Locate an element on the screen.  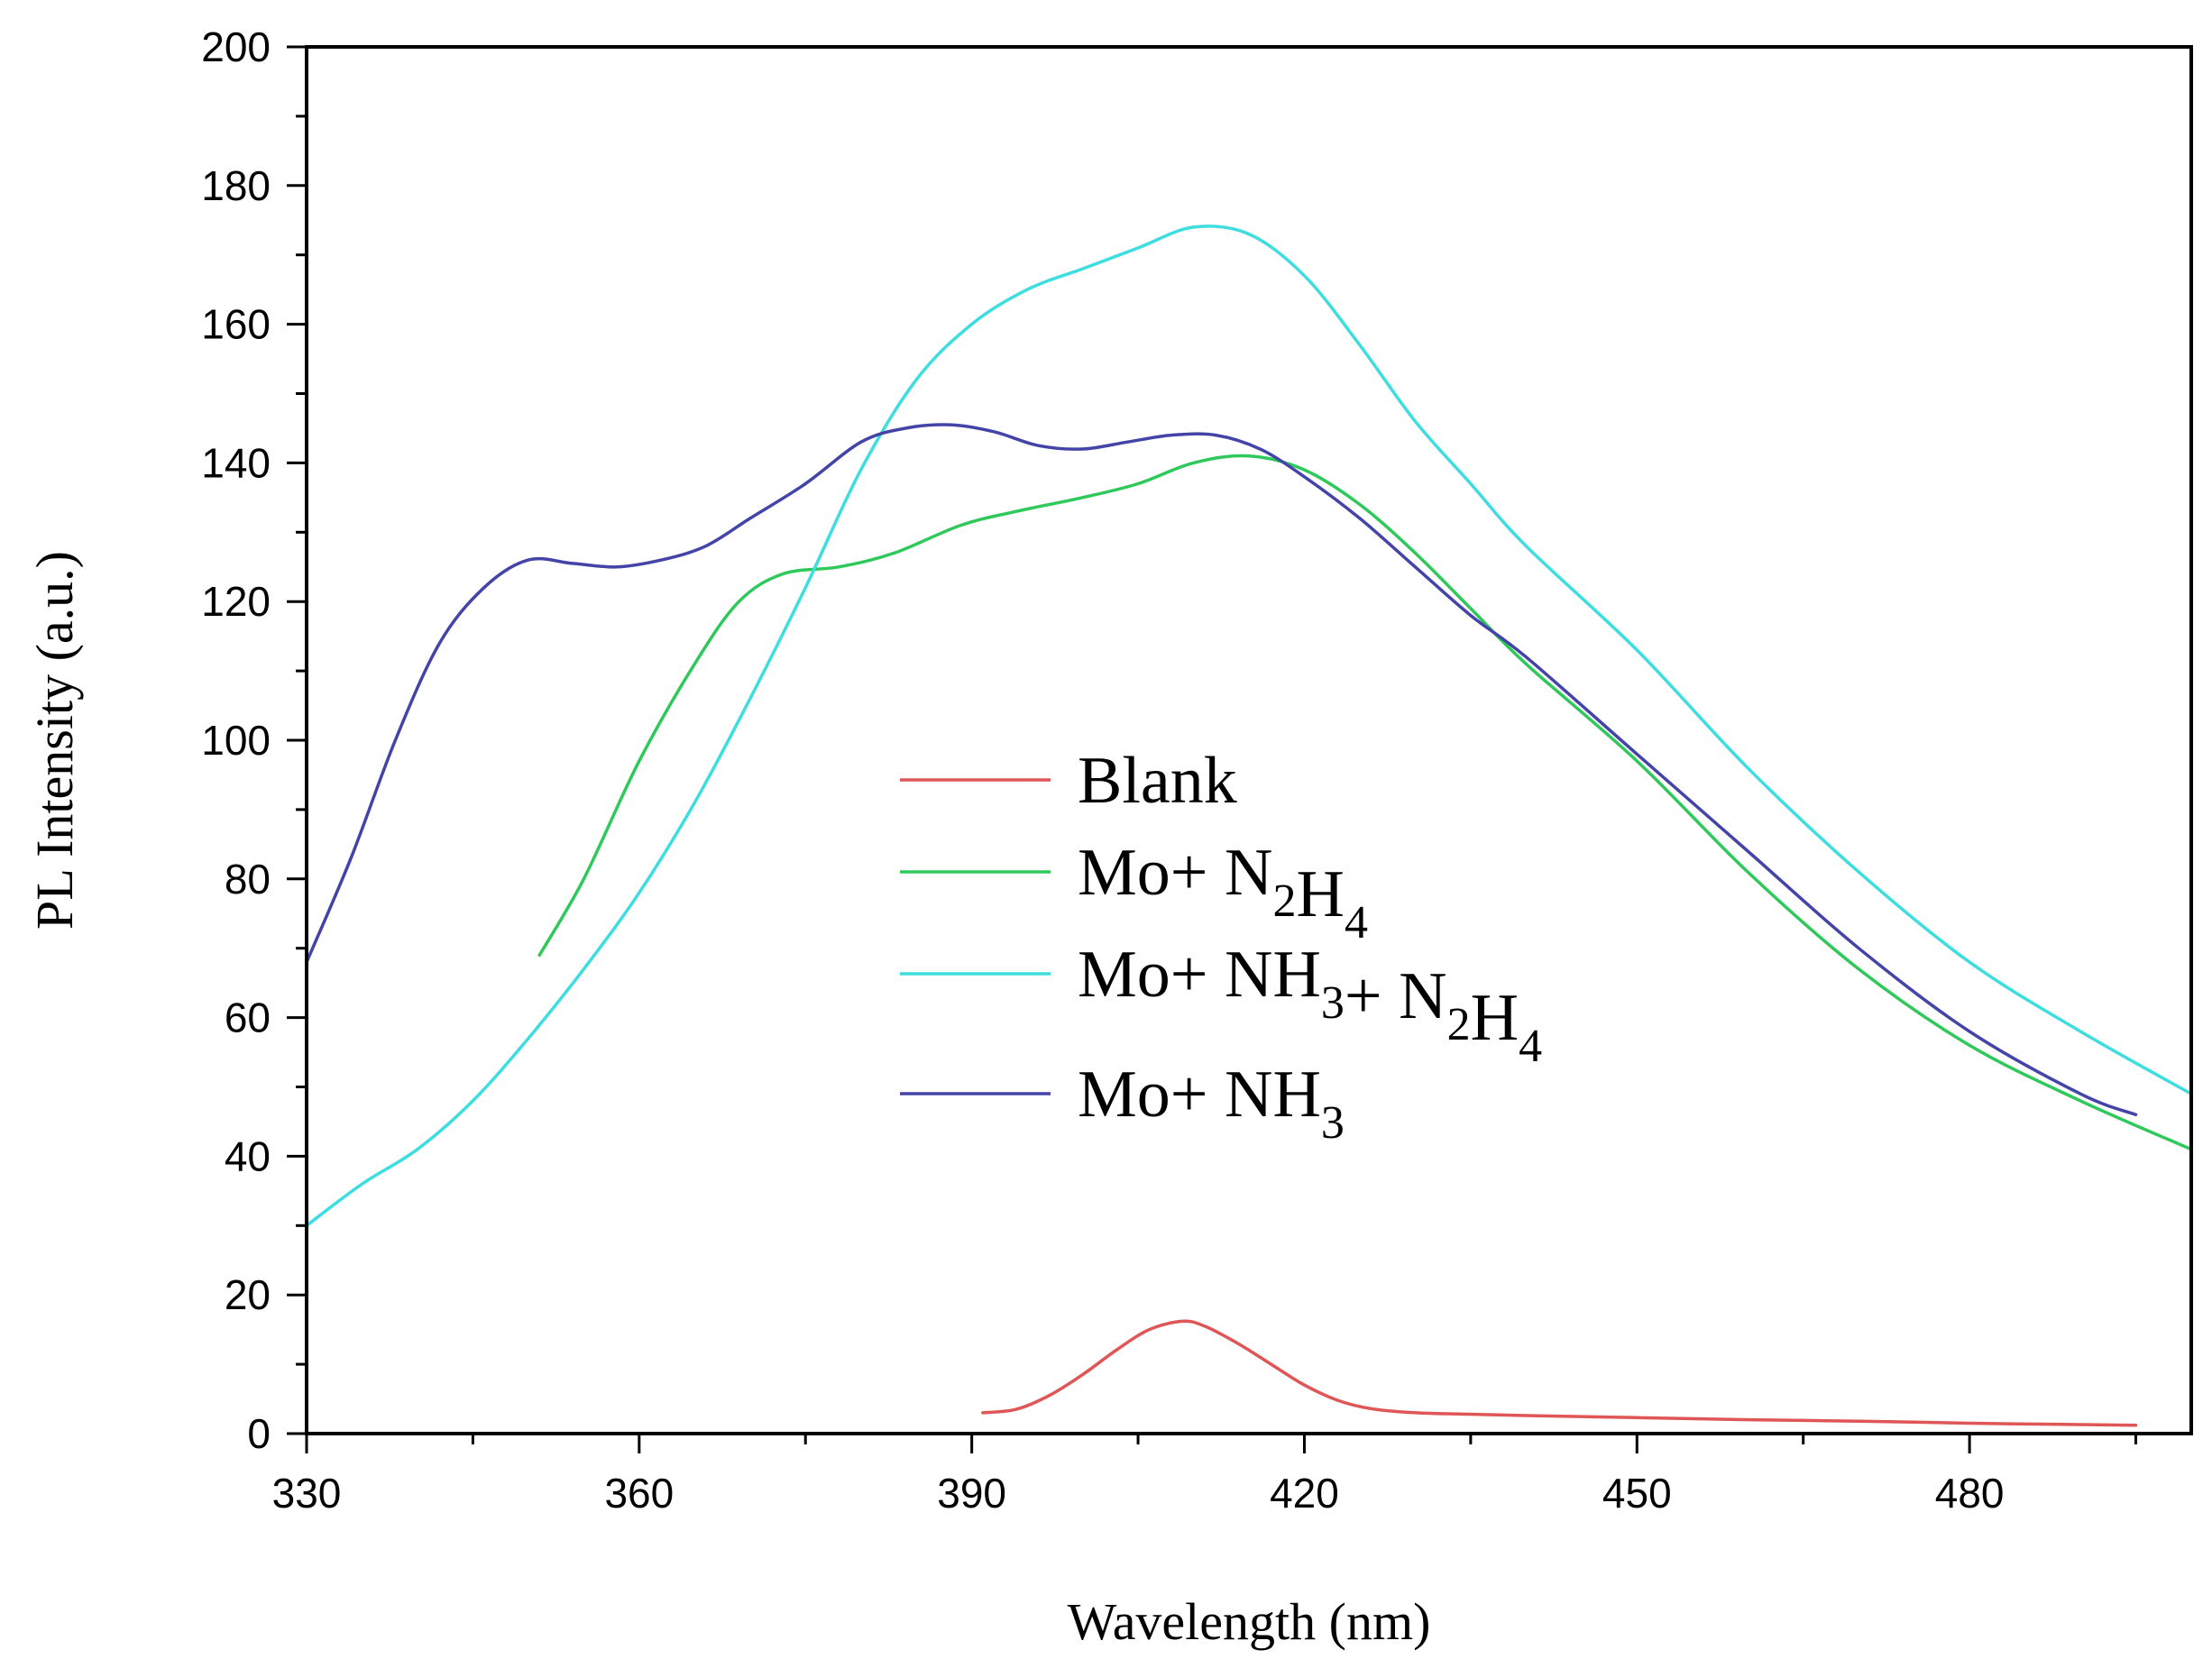
x-tick-label: 420 is located at coordinates (1305, 1493).